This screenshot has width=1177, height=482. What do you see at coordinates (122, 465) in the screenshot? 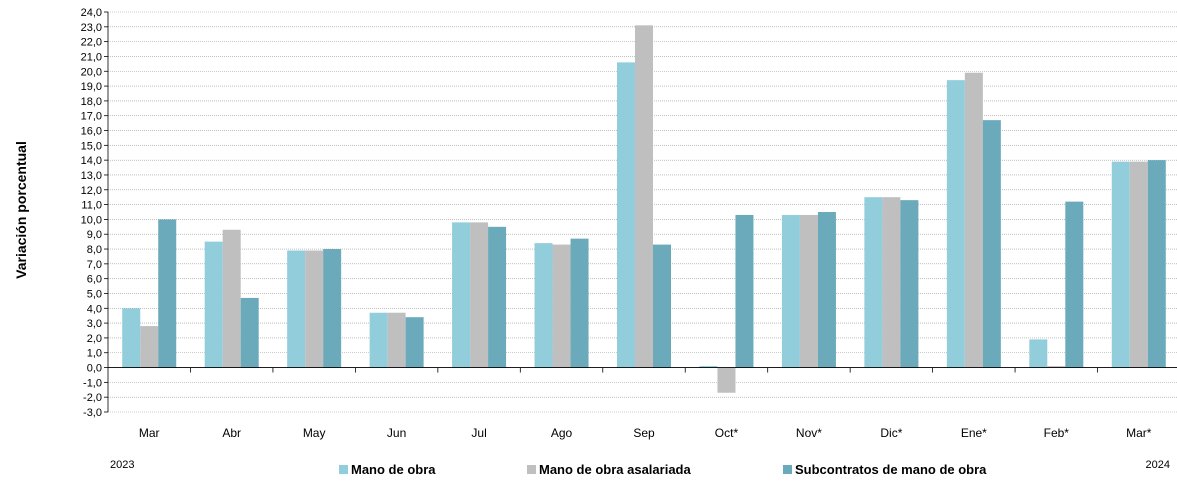
I see `start-year-label: 2023` at bounding box center [122, 465].